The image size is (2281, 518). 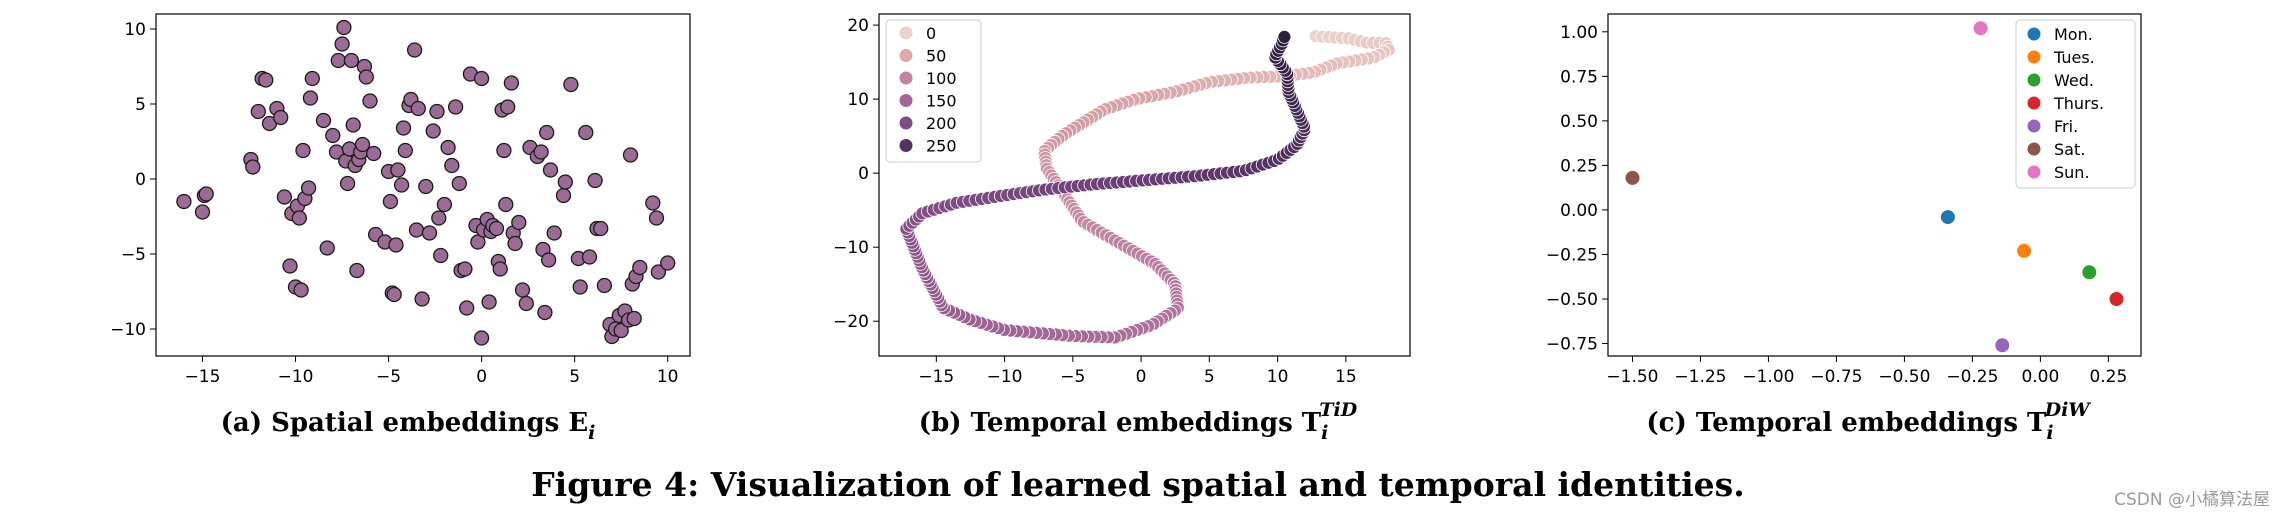 I want to click on scatter-plot-temporal-tid, so click(x=1147, y=187).